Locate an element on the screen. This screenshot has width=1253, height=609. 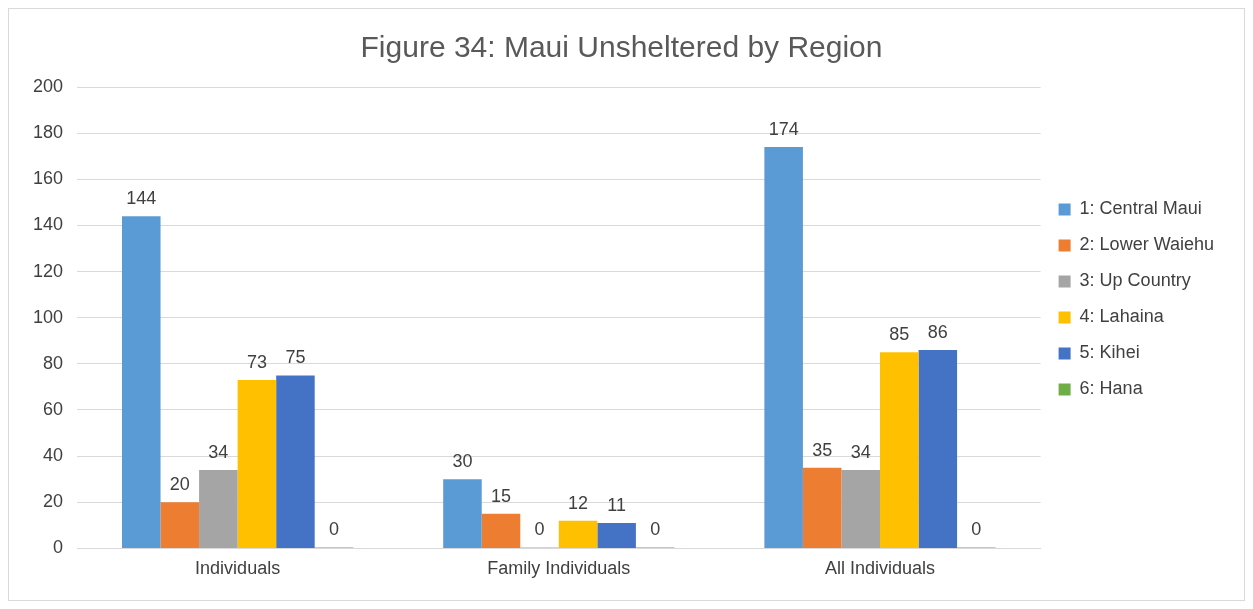
data-label: 73 is located at coordinates (256, 361).